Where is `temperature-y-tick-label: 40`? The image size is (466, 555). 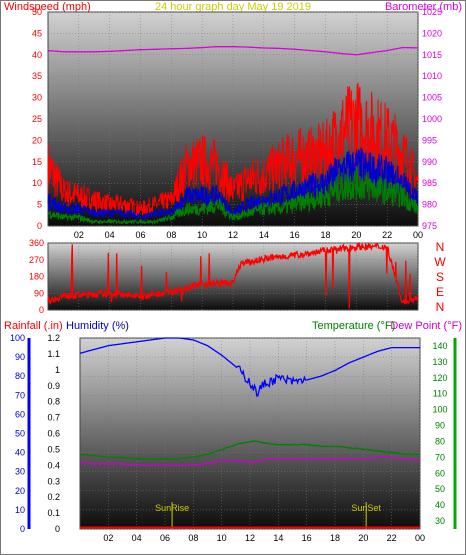 temperature-y-tick-label: 40 is located at coordinates (440, 505).